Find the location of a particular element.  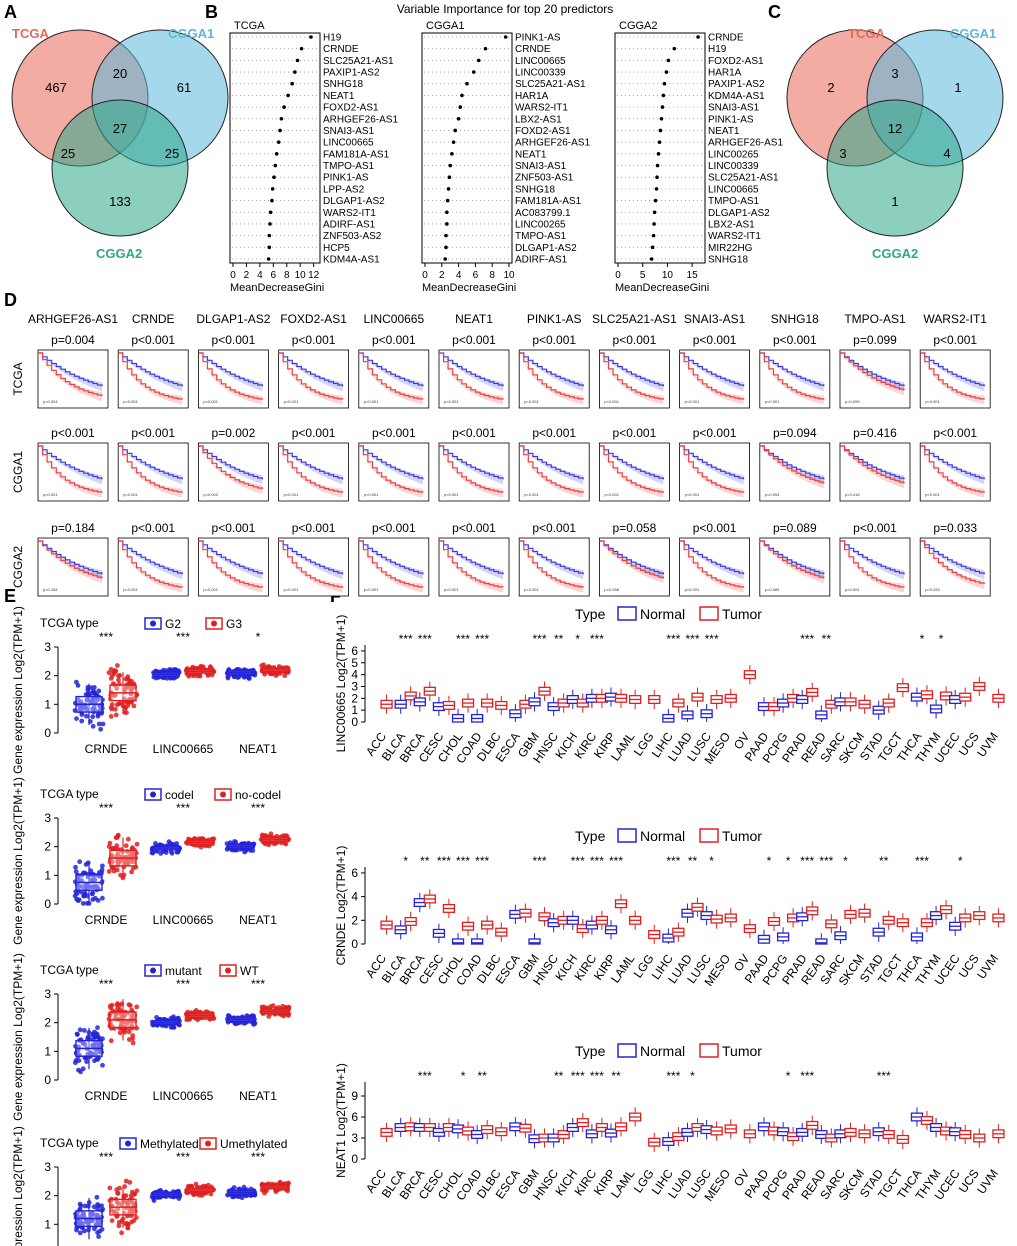

panel-label-a: A is located at coordinates (10, 12).